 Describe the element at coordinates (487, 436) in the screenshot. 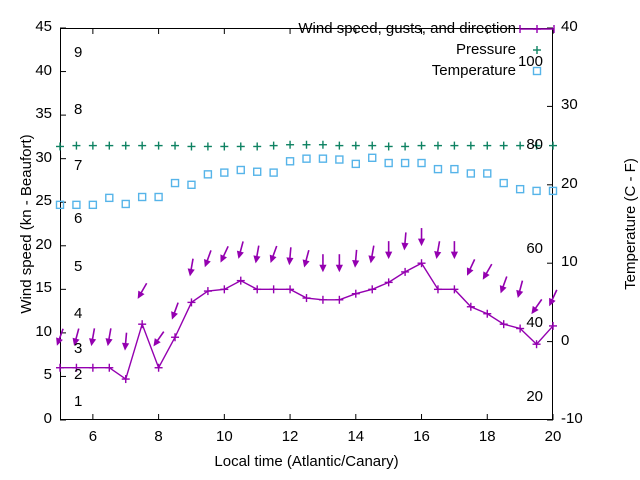

I see `x-tick-label: 18` at that location.